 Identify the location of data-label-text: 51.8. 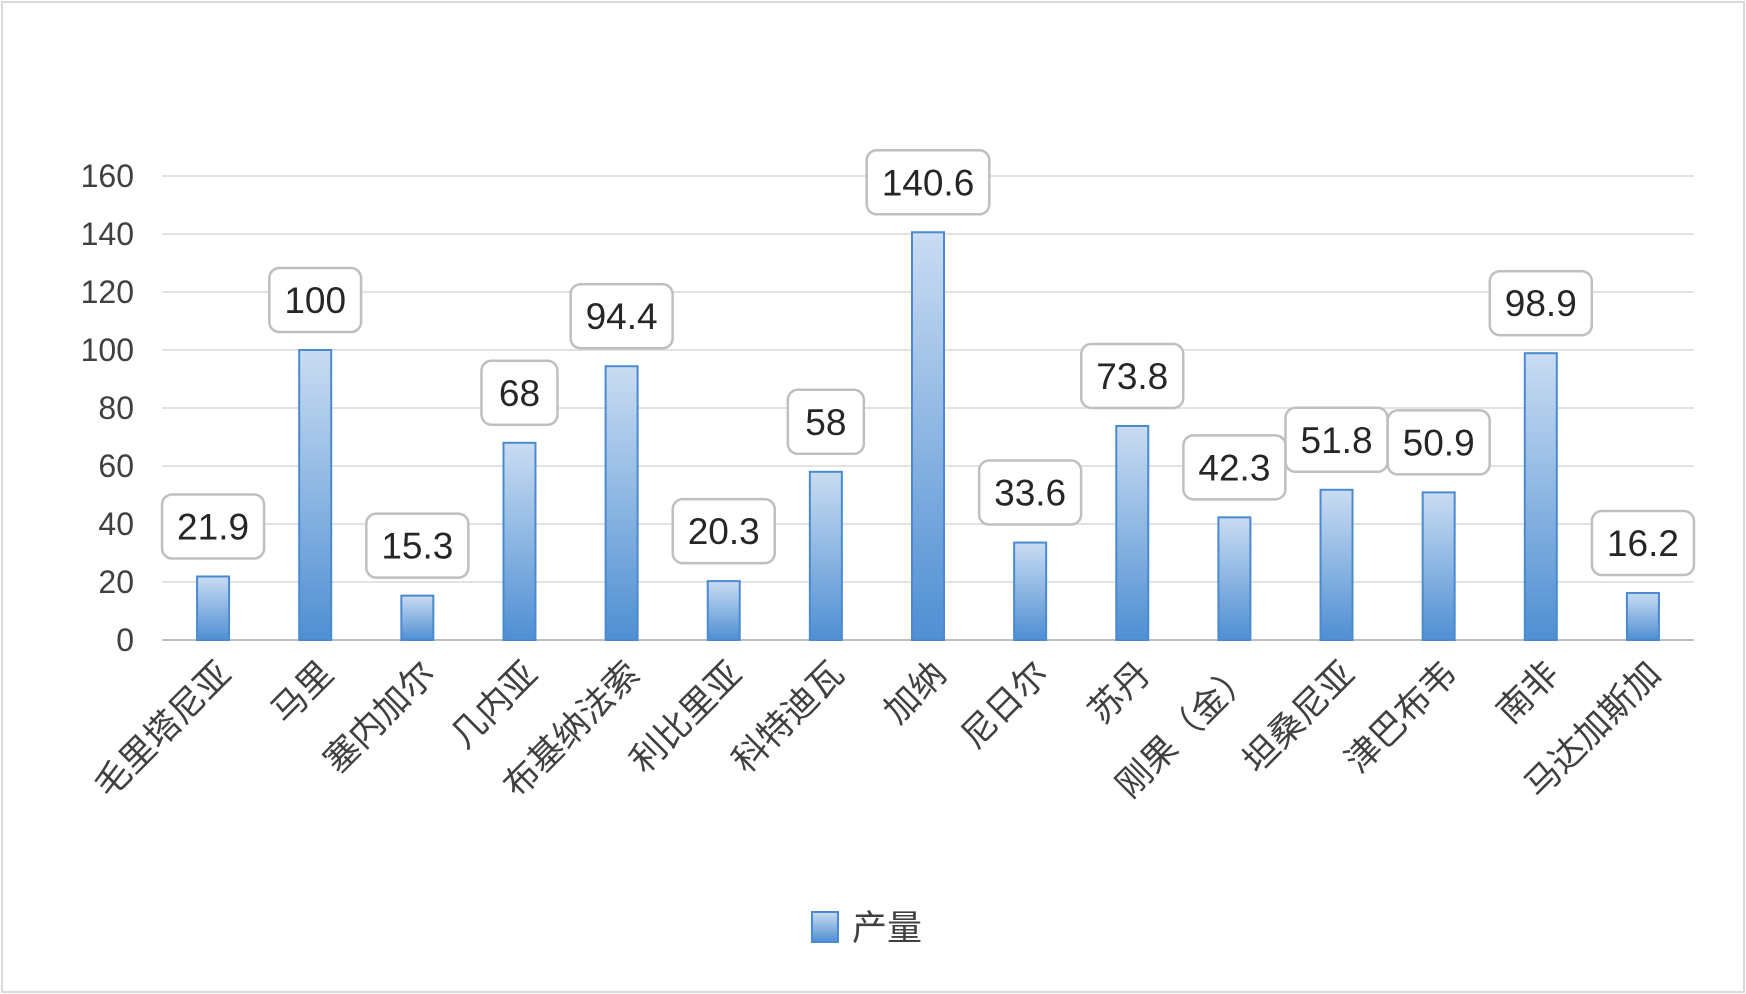
(1337, 440).